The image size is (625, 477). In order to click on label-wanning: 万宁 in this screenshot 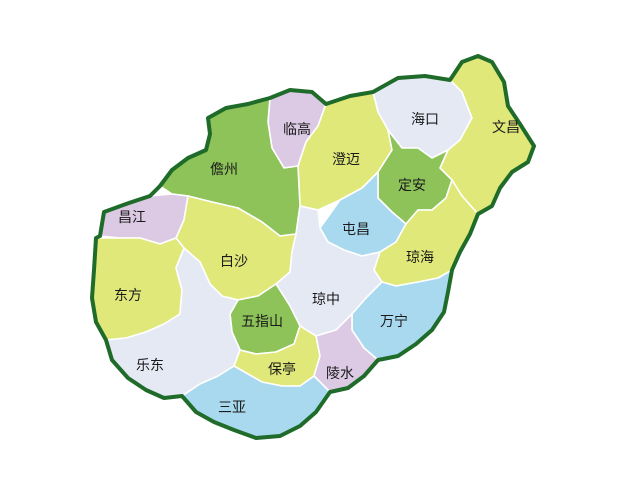, I will do `click(394, 321)`.